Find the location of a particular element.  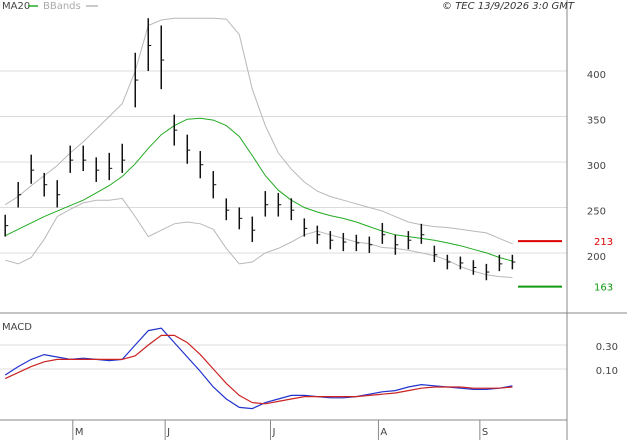

level-label: 163 is located at coordinates (603, 288).